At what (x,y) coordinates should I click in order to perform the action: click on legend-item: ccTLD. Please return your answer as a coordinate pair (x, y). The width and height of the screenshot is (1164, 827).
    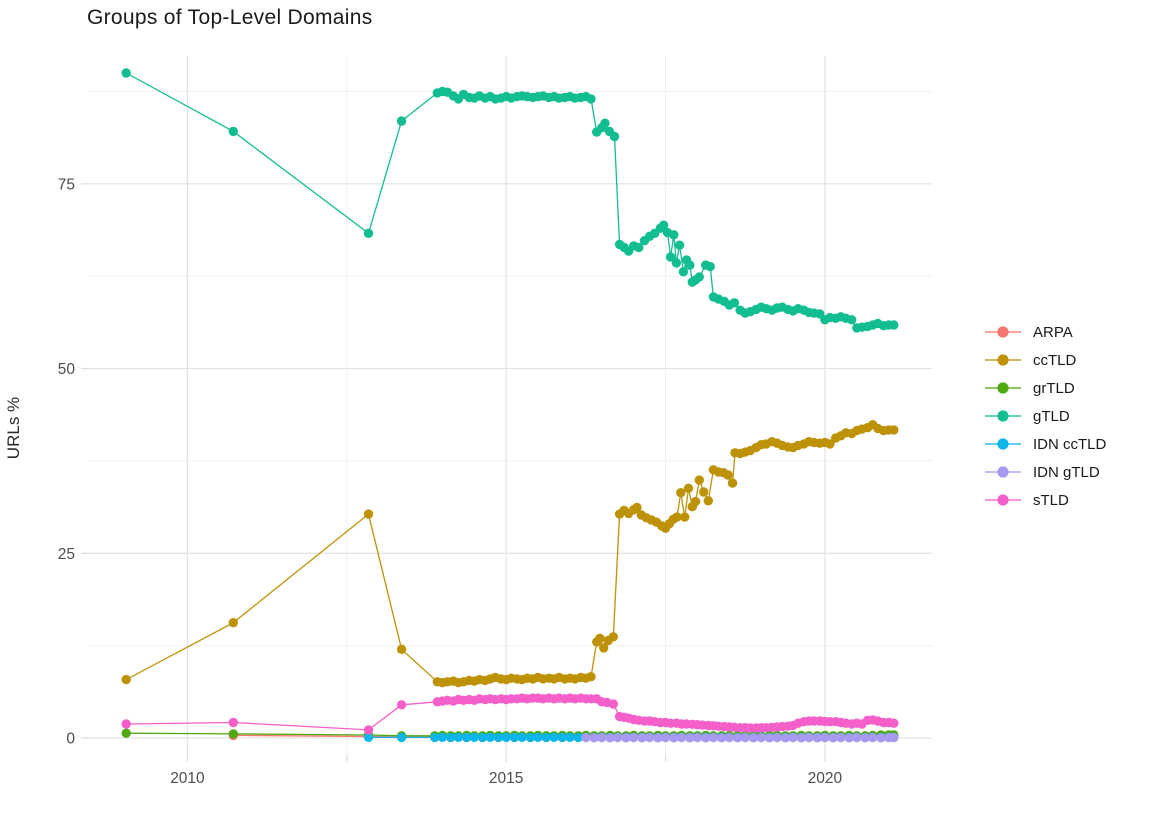
    Looking at the image, I should click on (1045, 360).